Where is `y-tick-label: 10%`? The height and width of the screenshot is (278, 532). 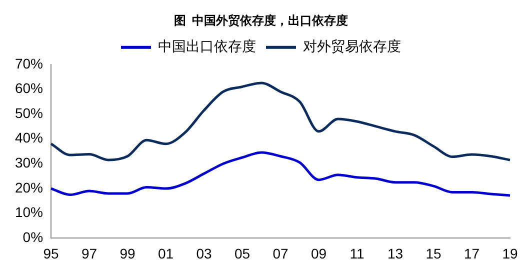
y-tick-label: 10% is located at coordinates (29, 212).